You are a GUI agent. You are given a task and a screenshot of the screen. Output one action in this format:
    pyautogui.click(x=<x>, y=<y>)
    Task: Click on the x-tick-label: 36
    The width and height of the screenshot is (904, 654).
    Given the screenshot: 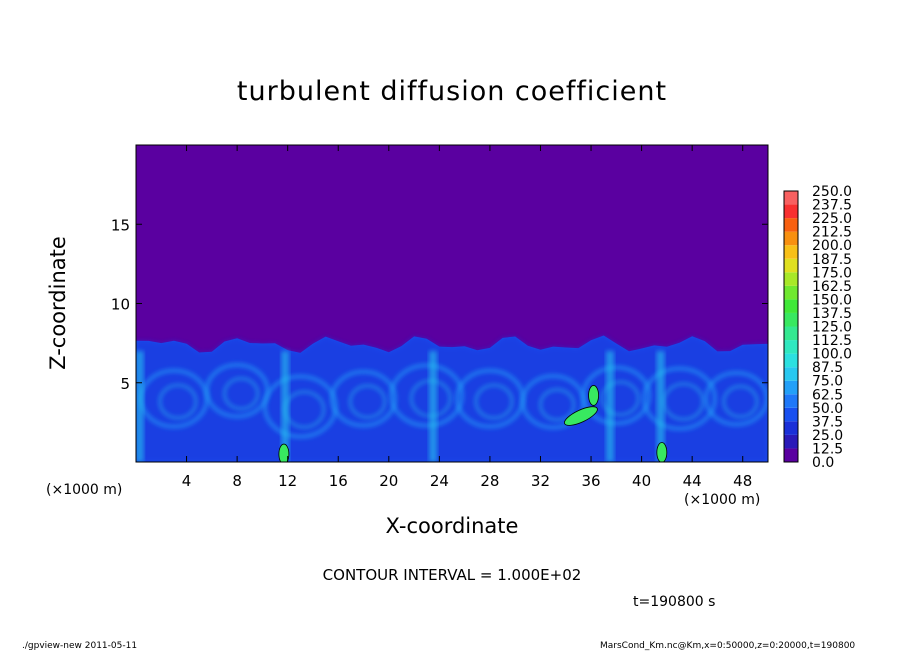 What is the action you would take?
    pyautogui.click(x=590, y=481)
    